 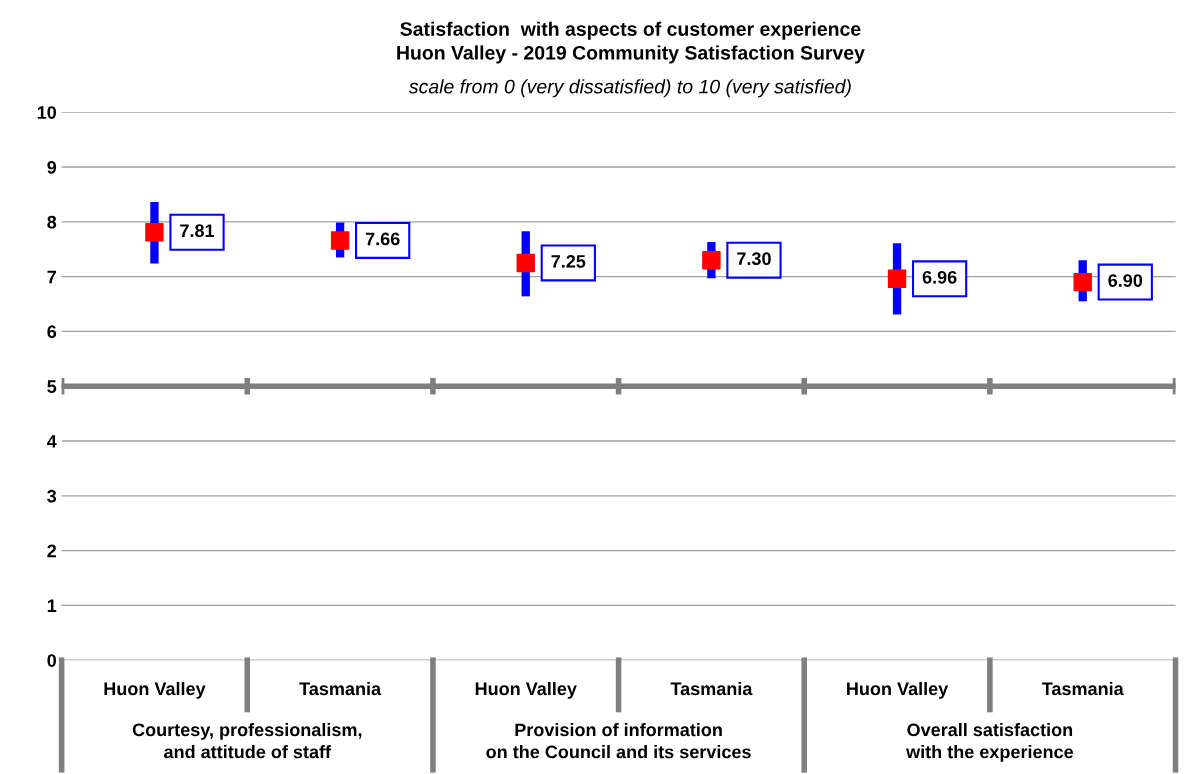 I want to click on data-label: 7.25, so click(x=568, y=261).